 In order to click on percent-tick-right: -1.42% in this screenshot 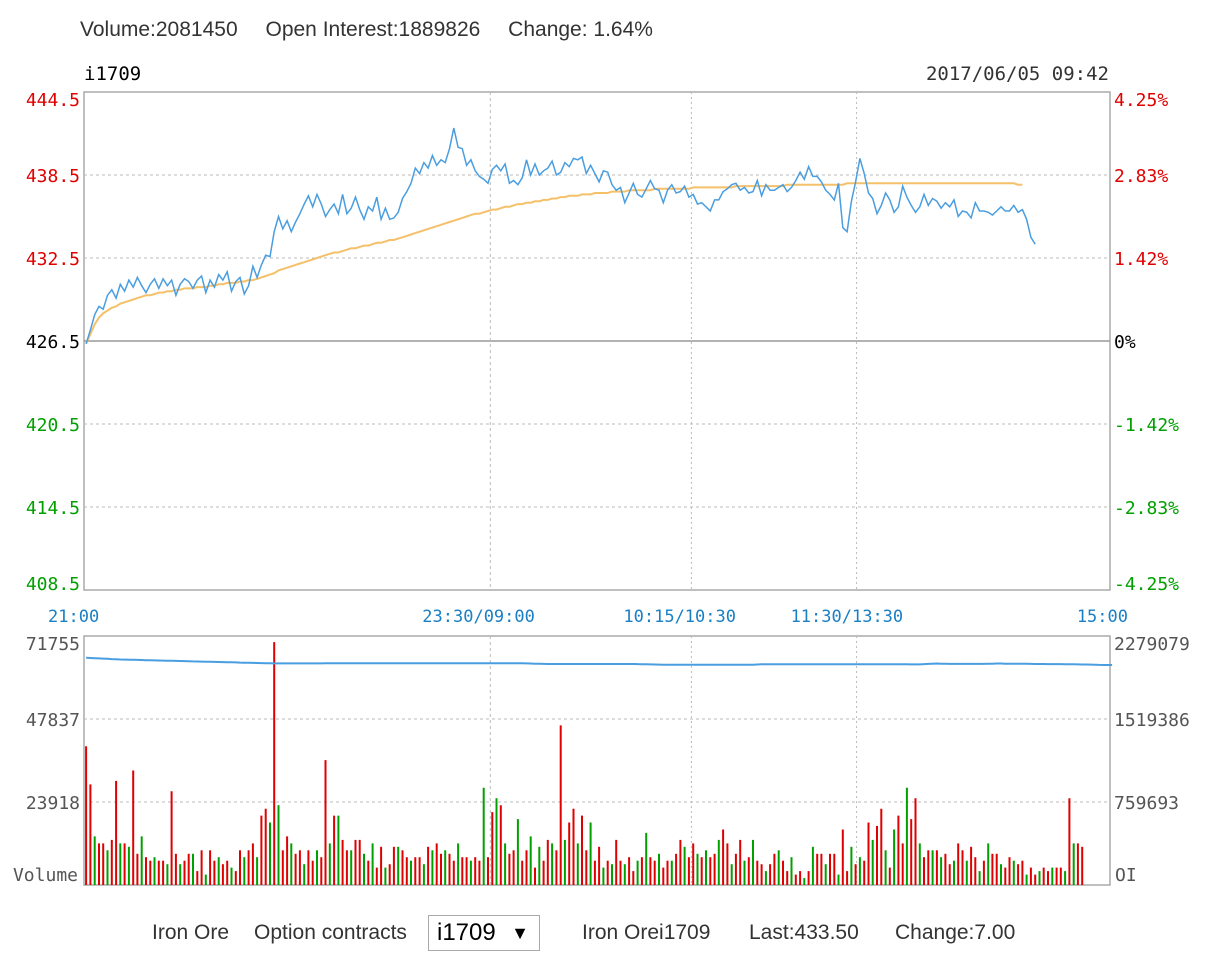, I will do `click(1146, 425)`.